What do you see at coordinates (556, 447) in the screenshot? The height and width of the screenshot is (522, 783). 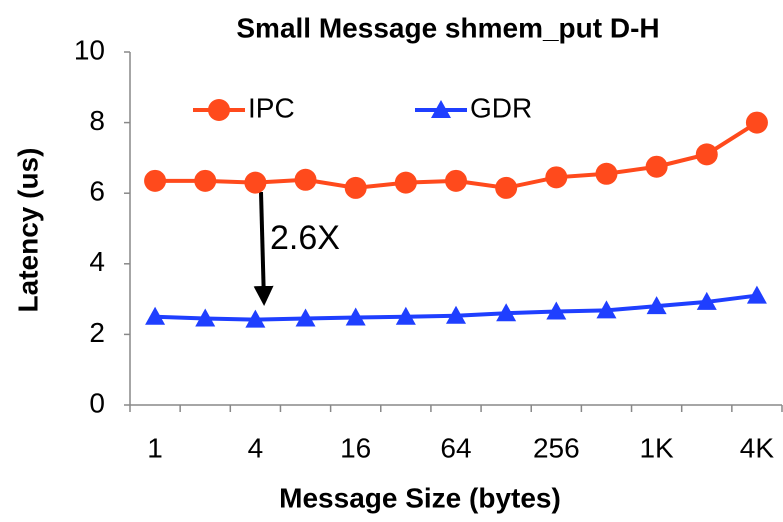 I see `x-tick-label: 256` at bounding box center [556, 447].